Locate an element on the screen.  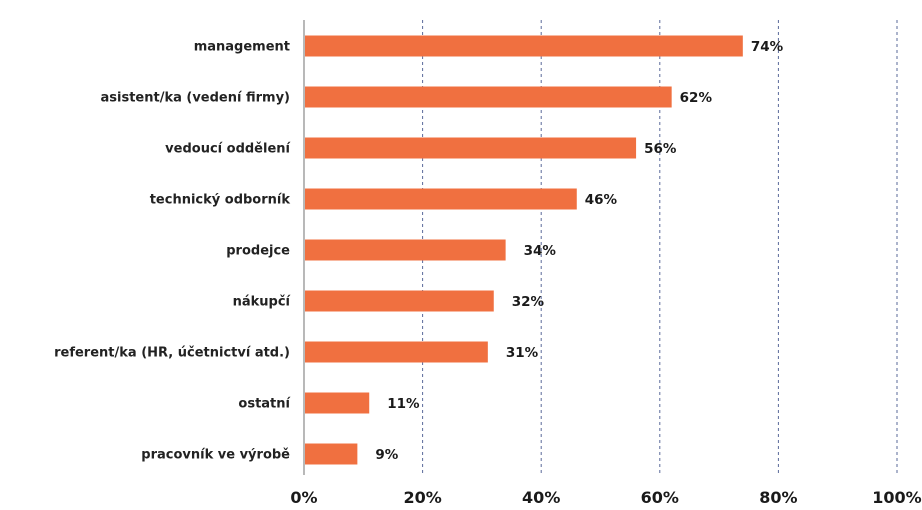
x-tick-label-5: 100% is located at coordinates (896, 497).